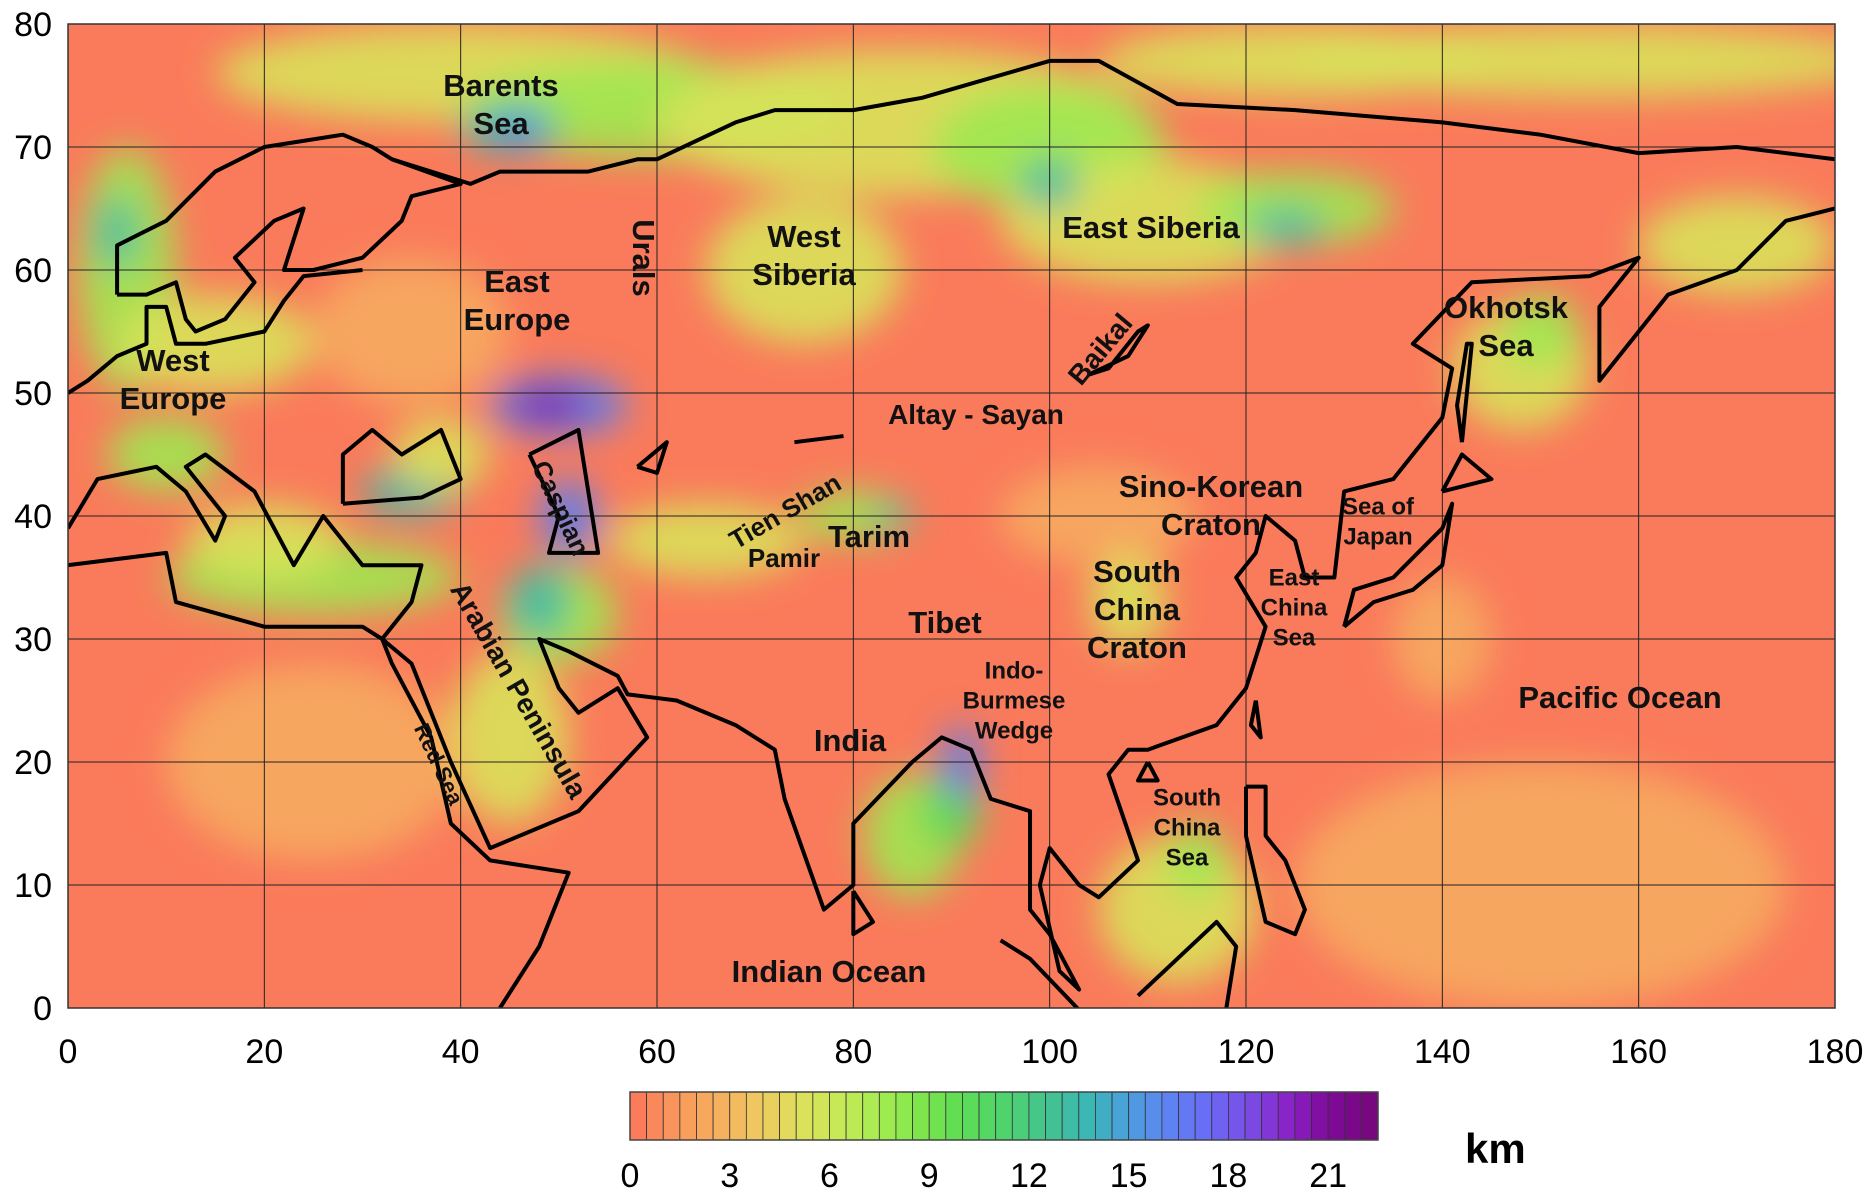 This screenshot has width=1871, height=1197. I want to click on region-label-line: Okhotsk, so click(1506, 307).